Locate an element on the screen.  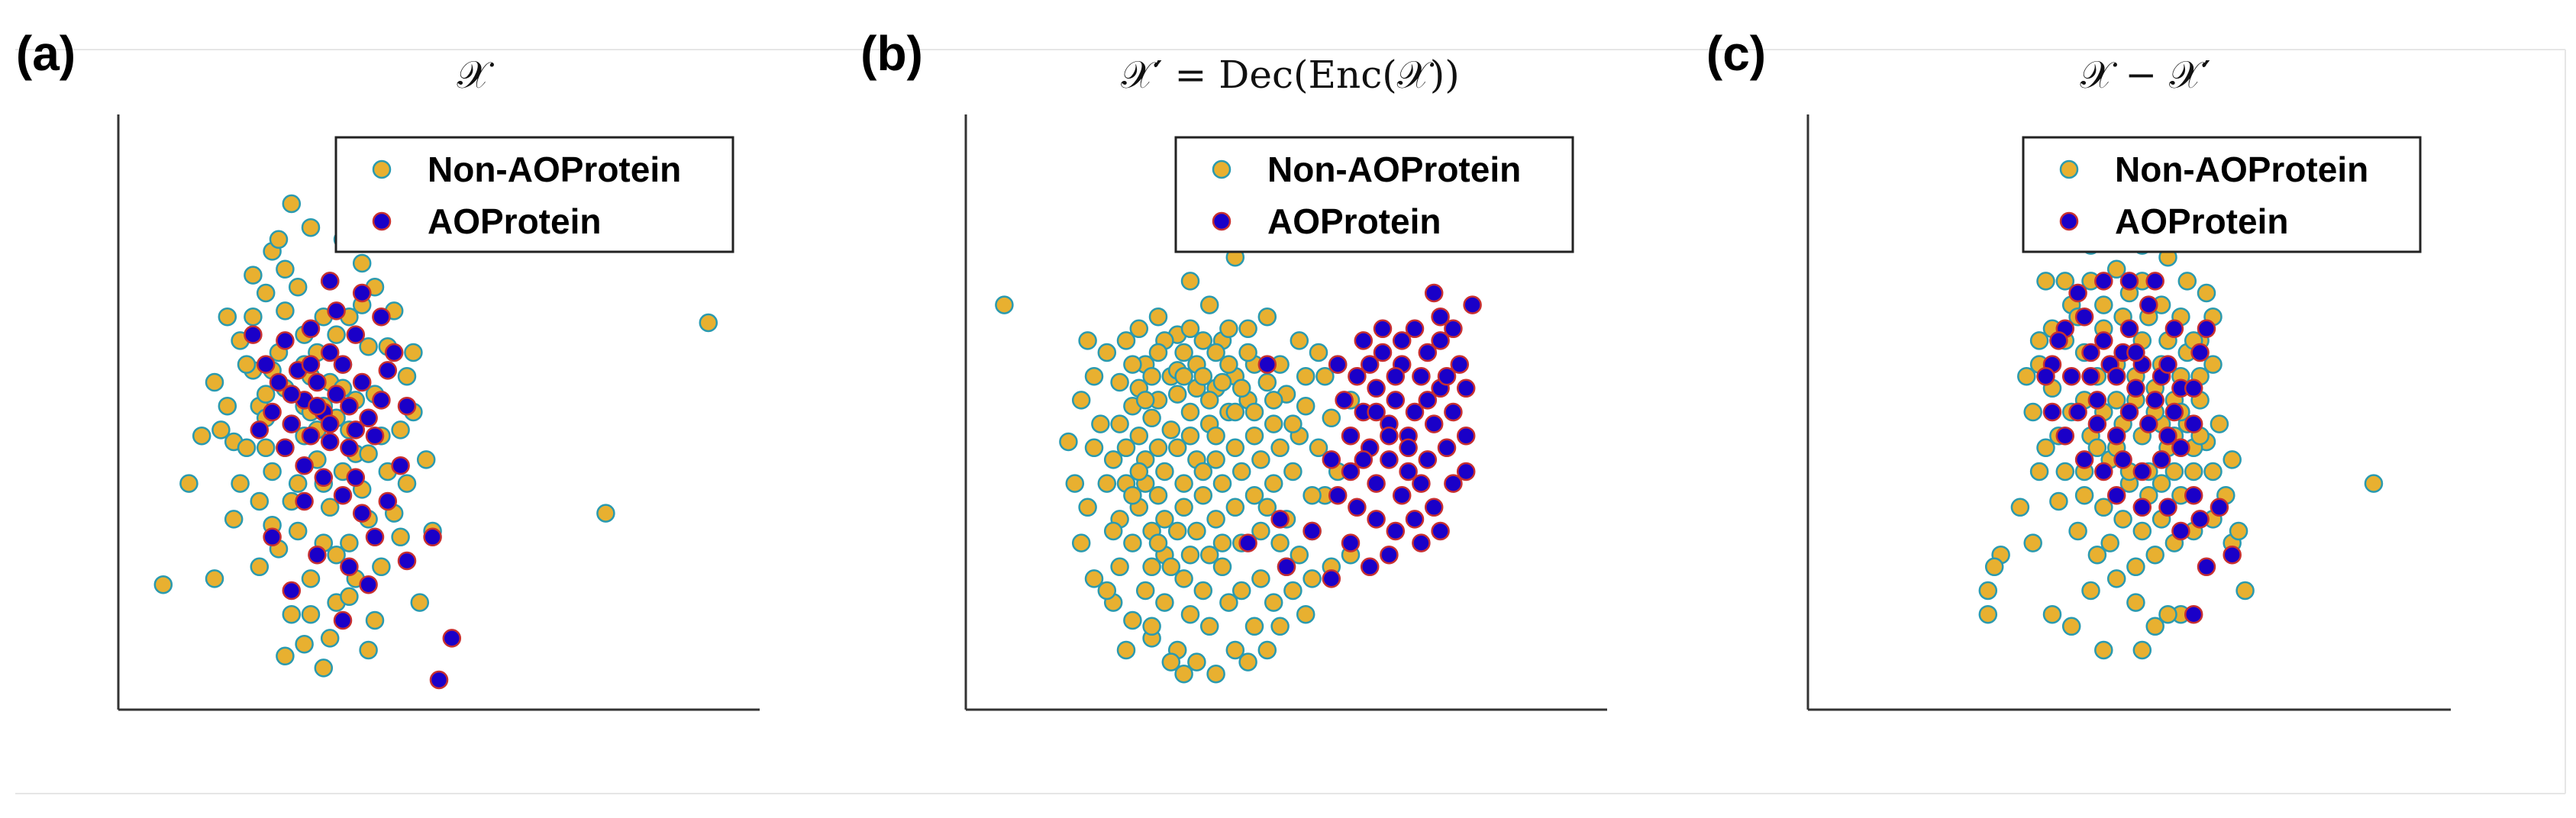
series-aoprotein is located at coordinates (2139, 448).